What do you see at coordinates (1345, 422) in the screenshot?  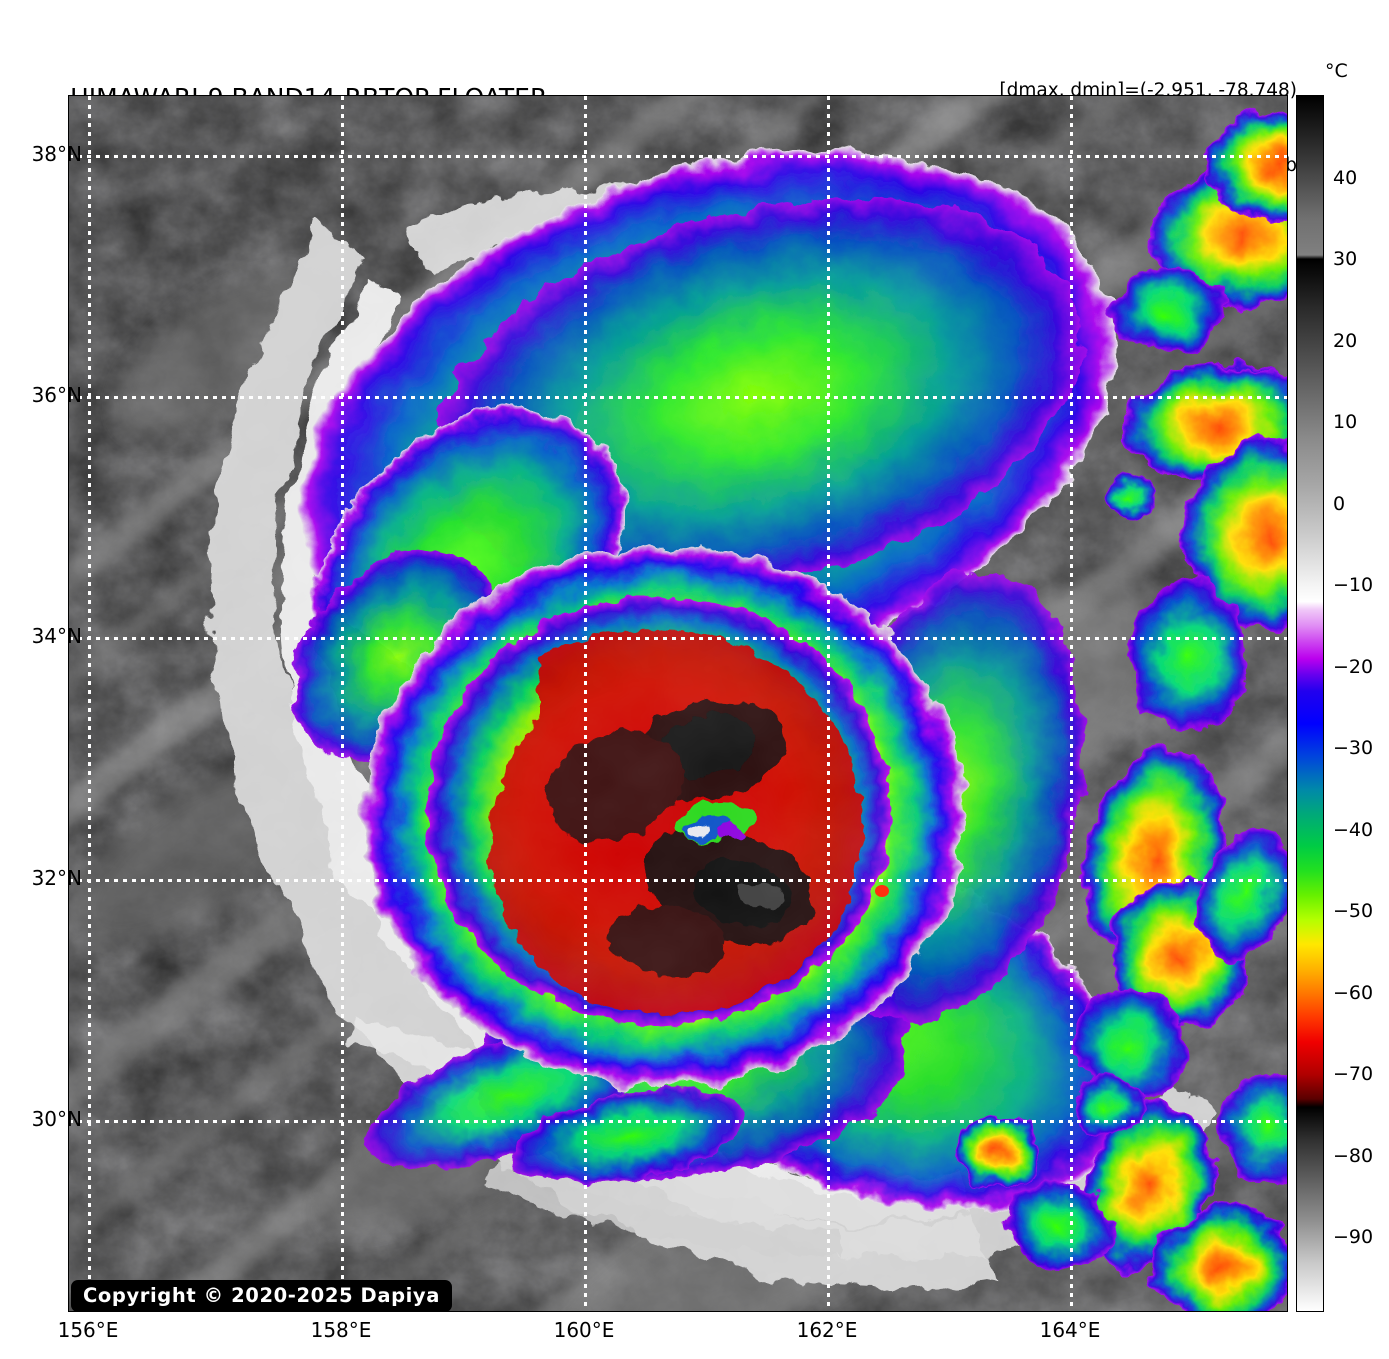 I see `cb-tick-10: 10` at bounding box center [1345, 422].